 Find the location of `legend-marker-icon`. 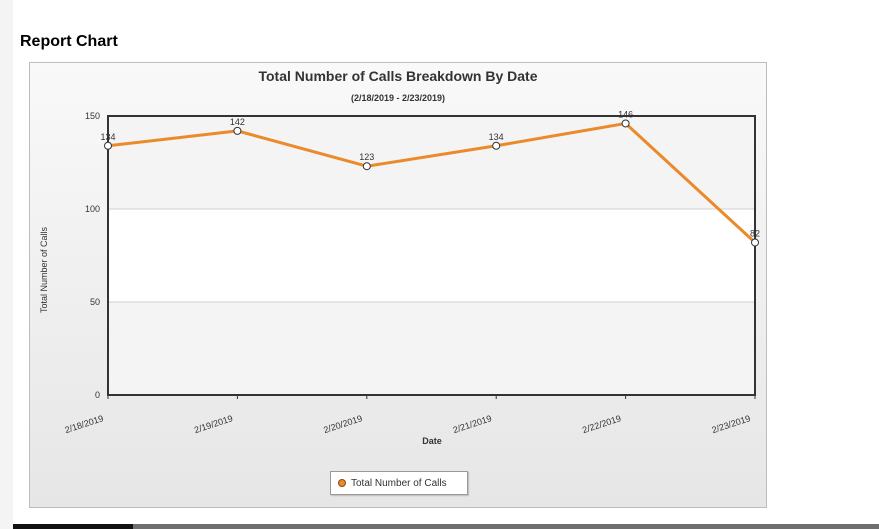

legend-marker-icon is located at coordinates (342, 483).